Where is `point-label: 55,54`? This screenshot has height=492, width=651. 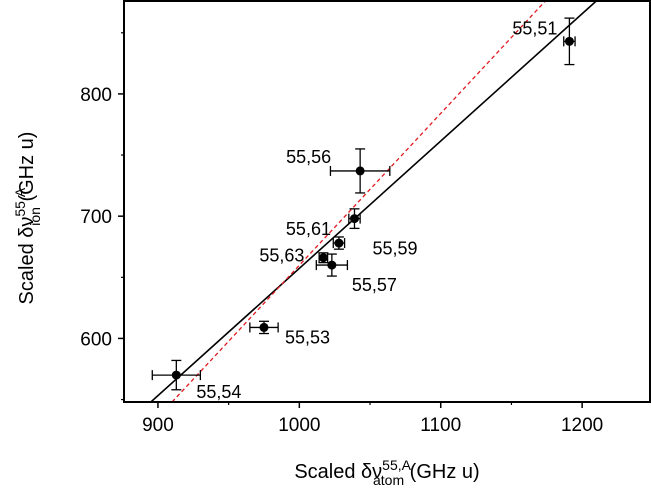
point-label: 55,54 is located at coordinates (218, 392).